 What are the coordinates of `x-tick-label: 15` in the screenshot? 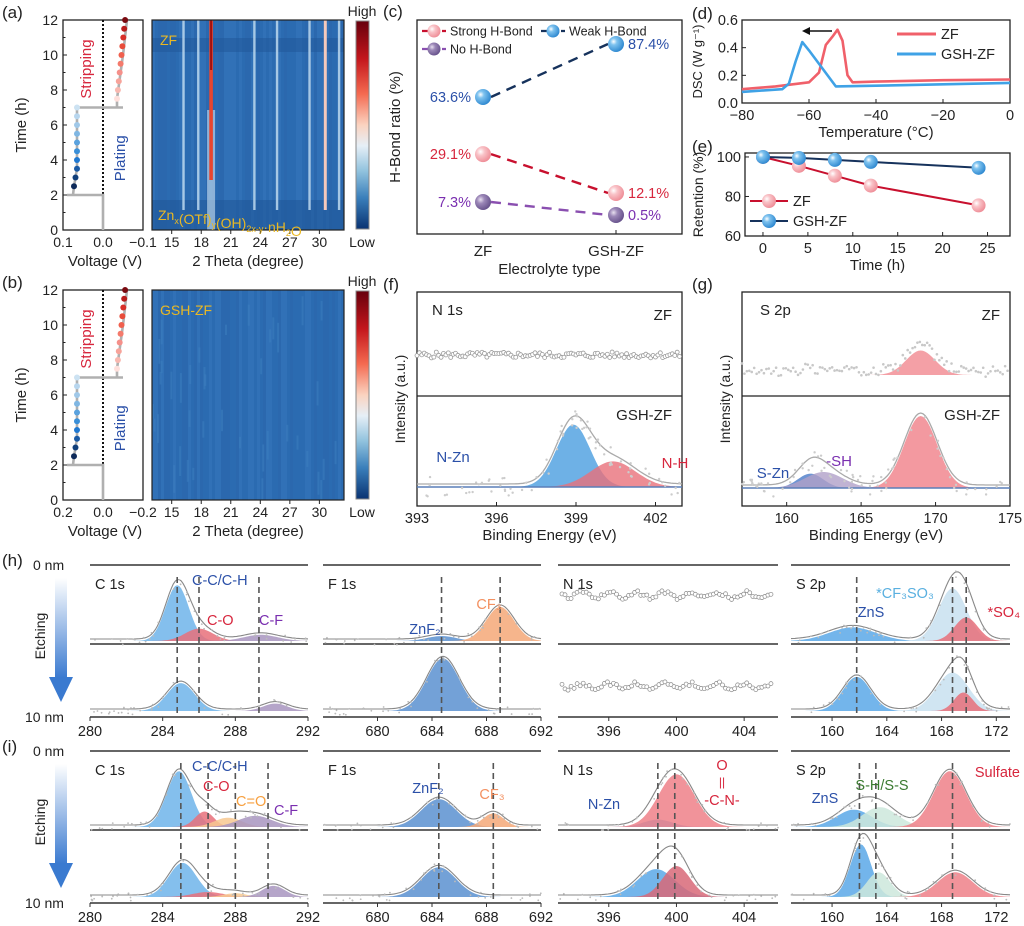 It's located at (172, 512).